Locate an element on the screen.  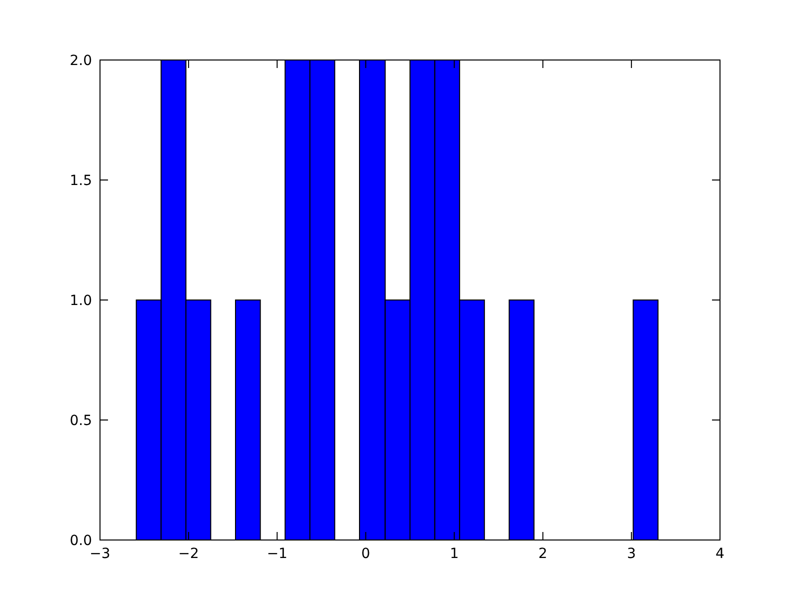
y-tick-label: 0.5 is located at coordinates (81, 420).